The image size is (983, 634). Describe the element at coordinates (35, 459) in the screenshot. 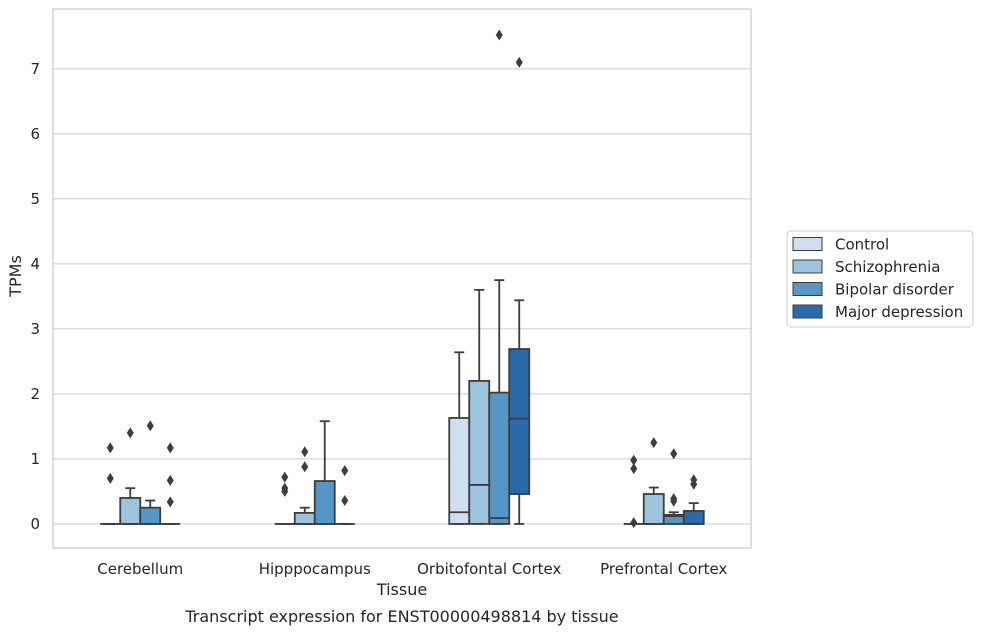

I see `y-tick-label: 1` at that location.